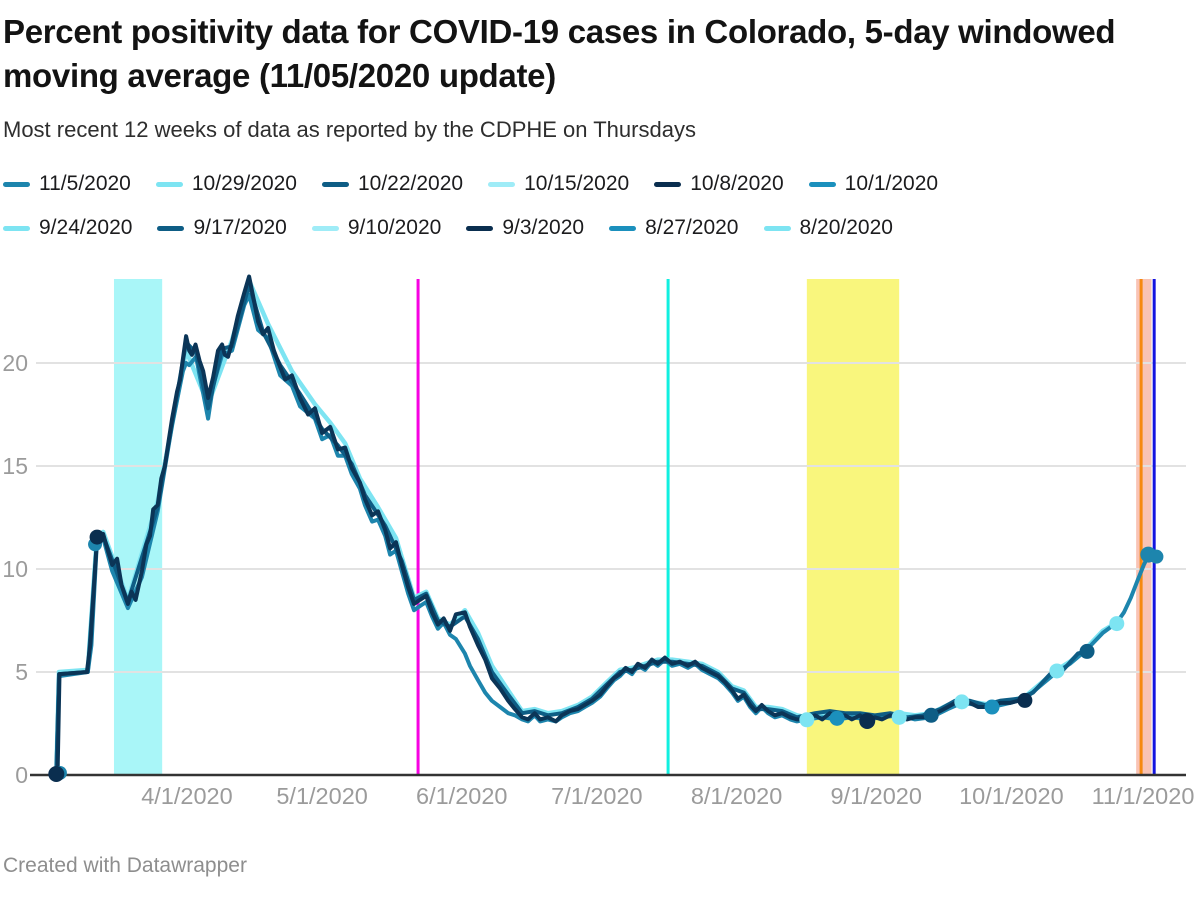  What do you see at coordinates (321, 796) in the screenshot?
I see `x-tick-label: 5/1/2020` at bounding box center [321, 796].